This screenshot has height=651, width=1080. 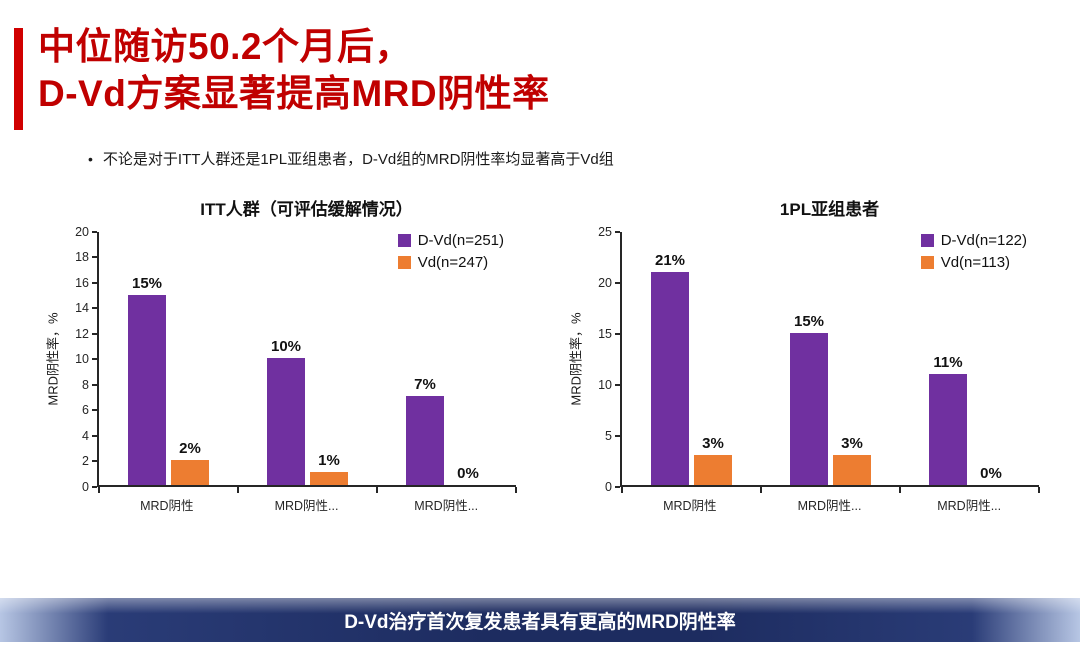 I want to click on bar-column: 21%, so click(x=670, y=358).